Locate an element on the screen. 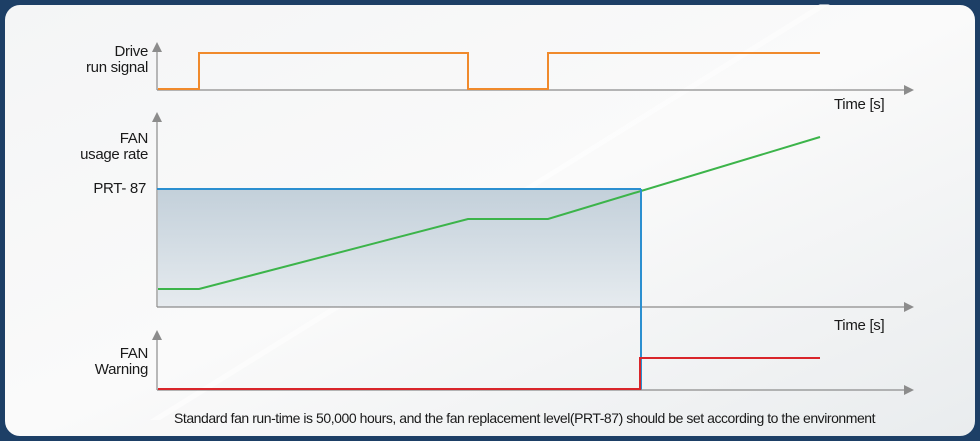  run-signal-x-arrow is located at coordinates (909, 90).